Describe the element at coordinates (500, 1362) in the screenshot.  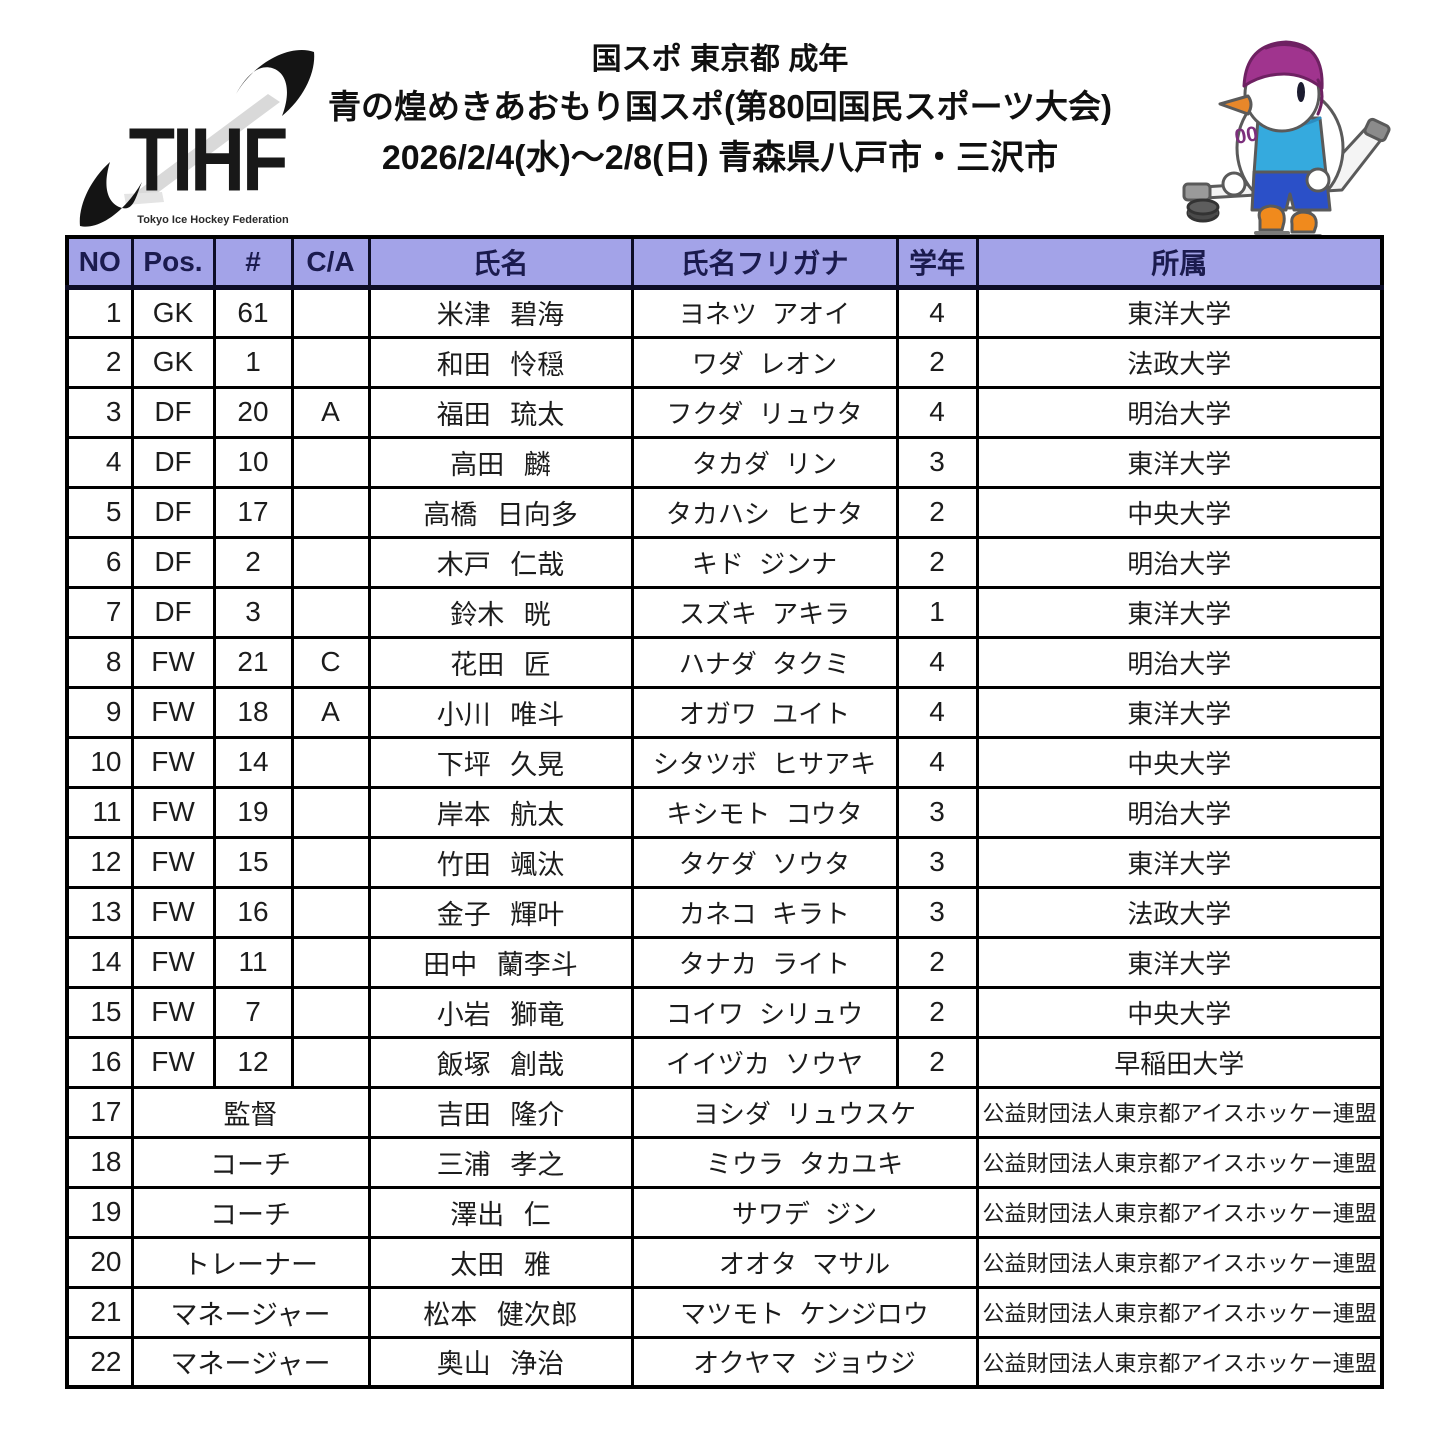
I see `cell-name: 奥山 浄治` at that location.